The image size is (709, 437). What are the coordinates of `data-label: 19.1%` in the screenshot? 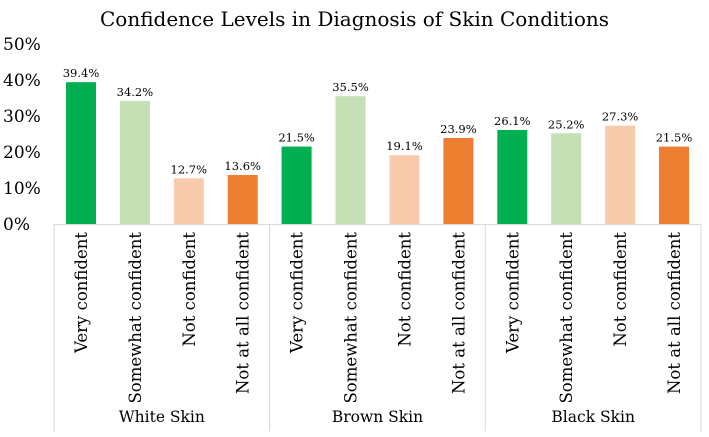 It's located at (404, 146).